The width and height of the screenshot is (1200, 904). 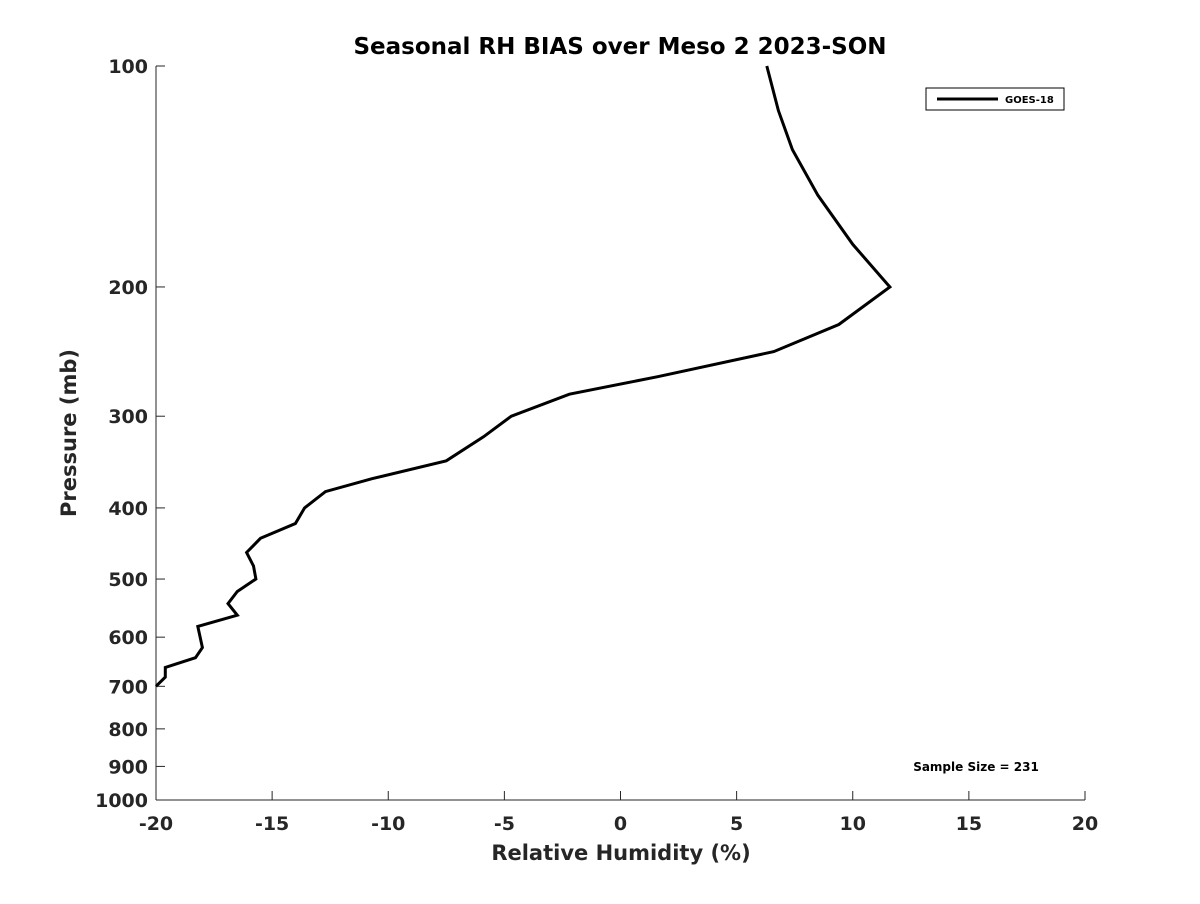 What do you see at coordinates (976, 767) in the screenshot?
I see `sample-size-annotation: Sample Size = 231` at bounding box center [976, 767].